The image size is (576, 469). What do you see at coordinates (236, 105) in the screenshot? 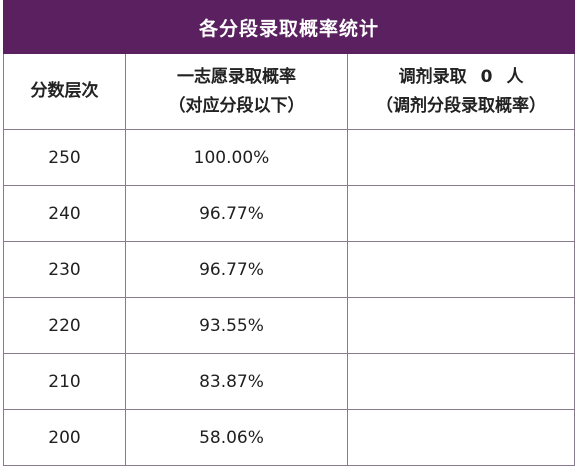
I see `header-first-choice-note: （对应分段以下）` at bounding box center [236, 105].